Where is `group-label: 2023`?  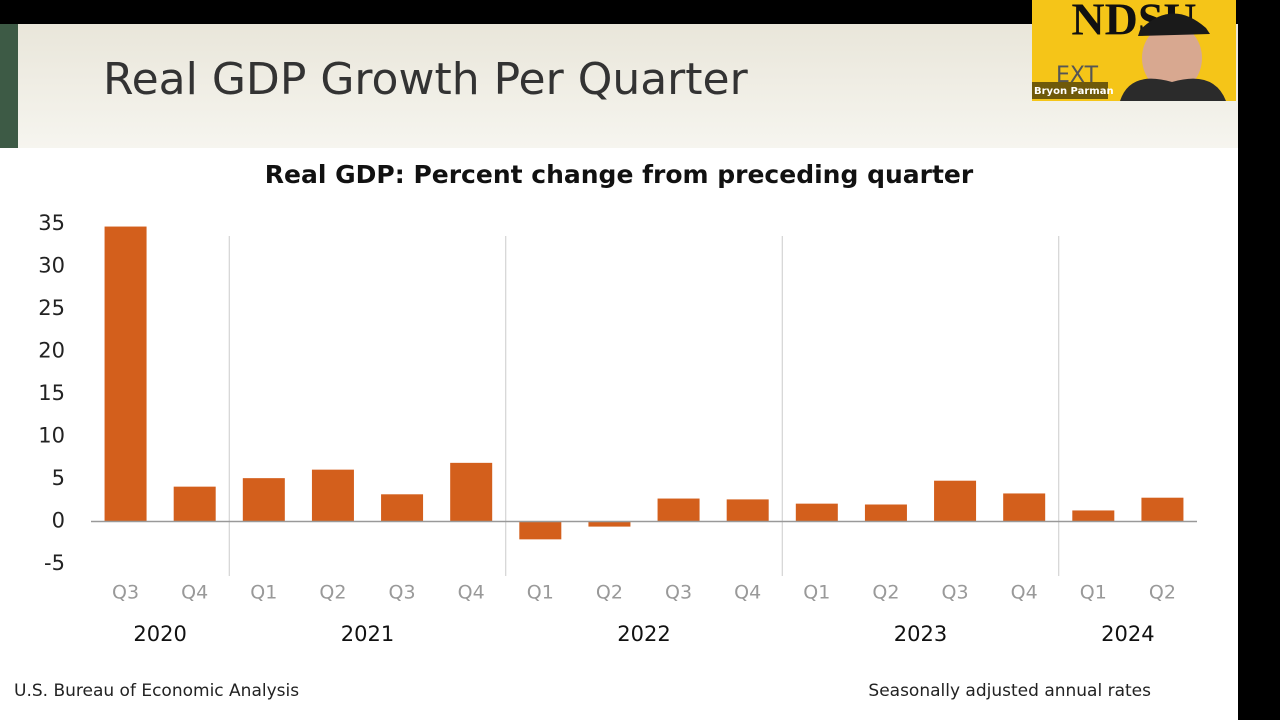
group-label: 2023 is located at coordinates (920, 634).